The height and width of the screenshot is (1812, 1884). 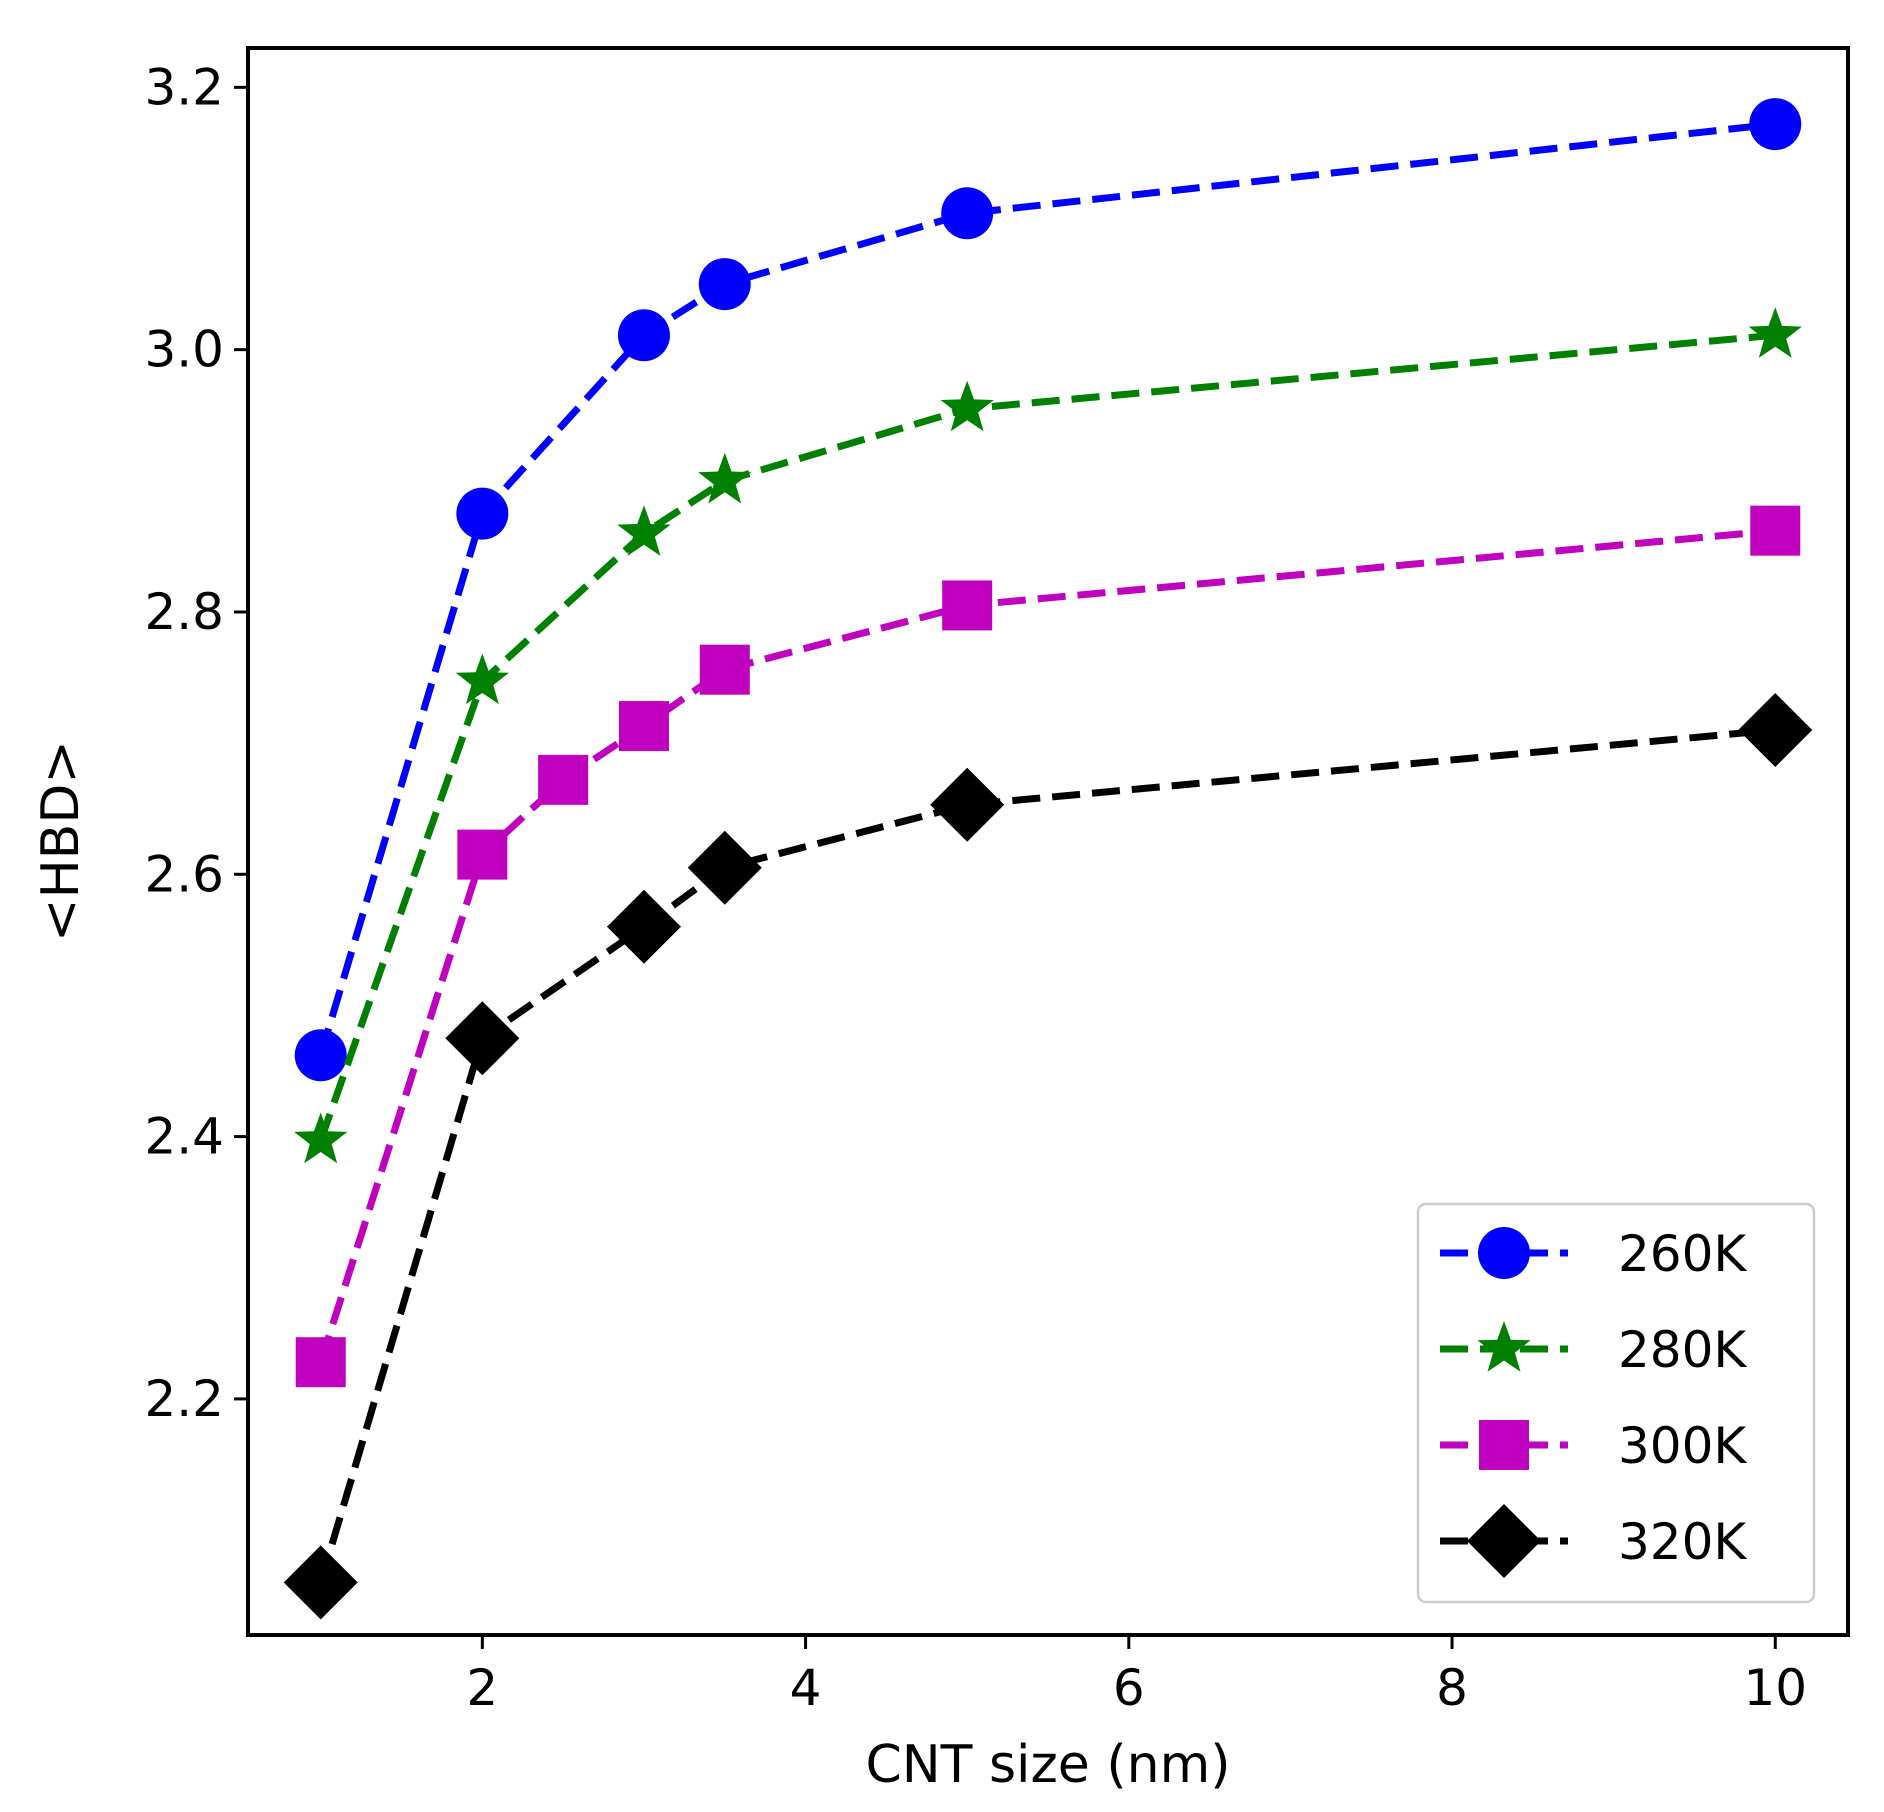 I want to click on x-tick-label: 6, so click(x=1129, y=1688).